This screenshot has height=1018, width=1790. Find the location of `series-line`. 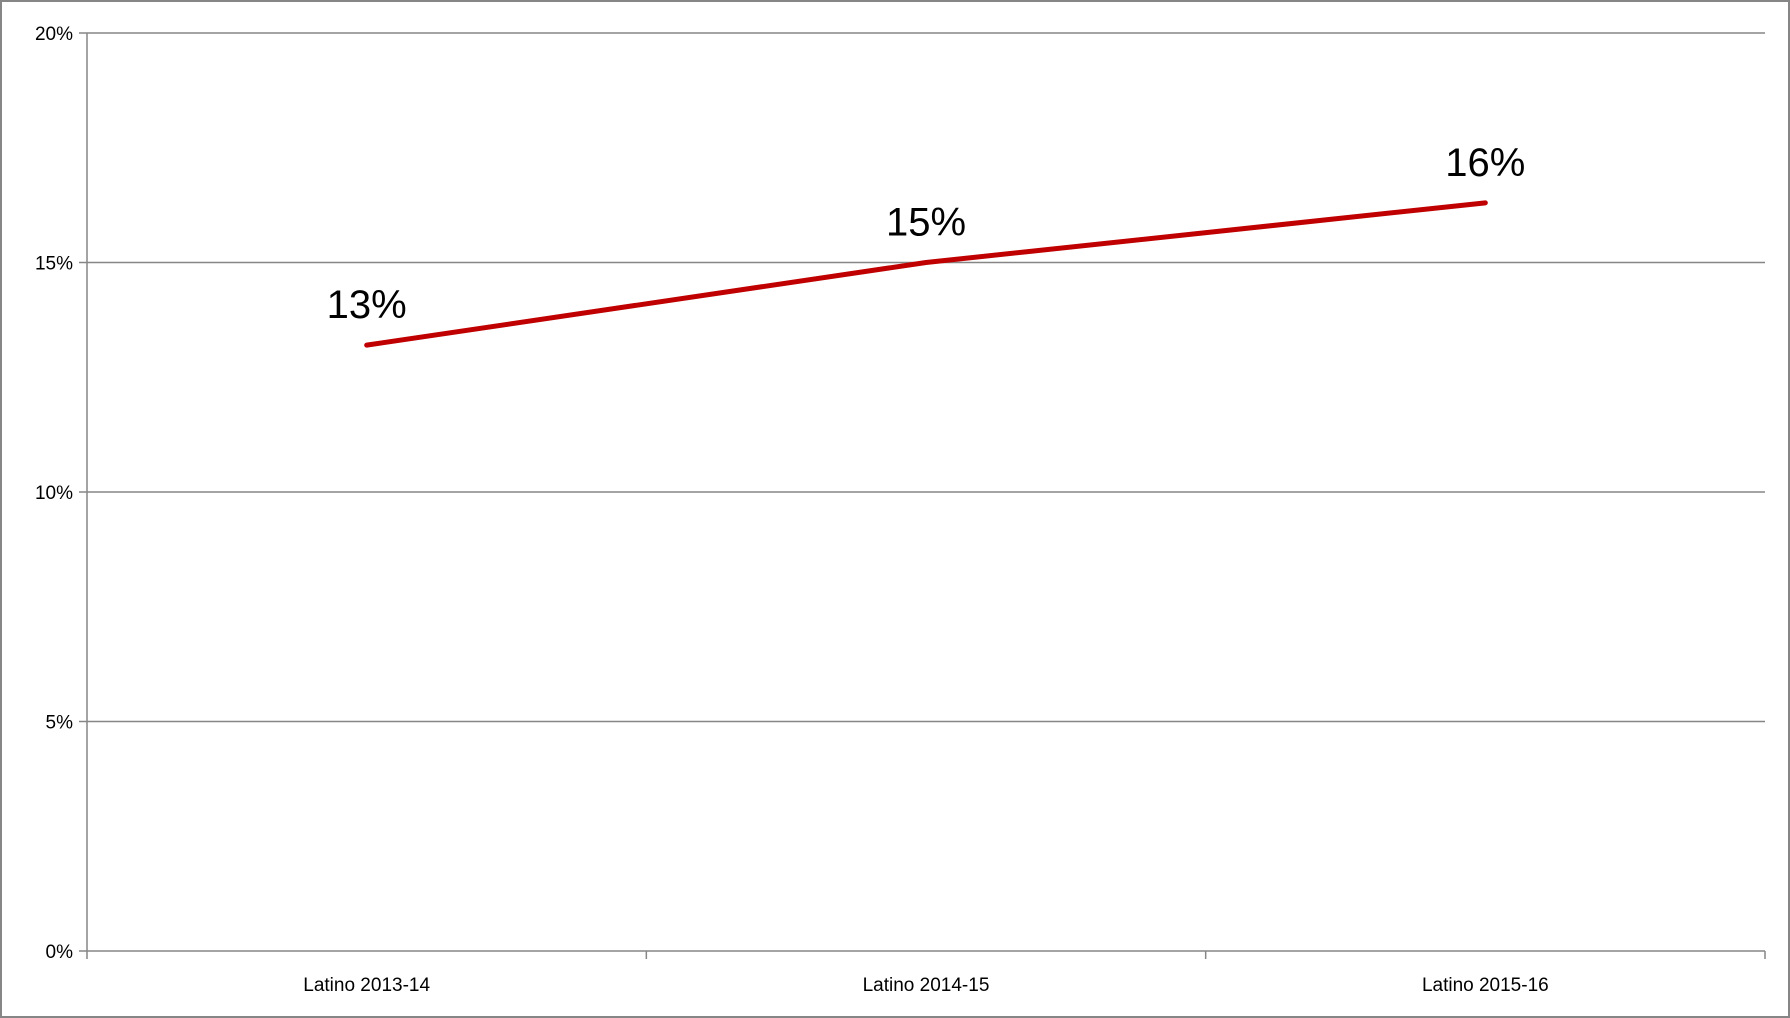

series-line is located at coordinates (926, 274).